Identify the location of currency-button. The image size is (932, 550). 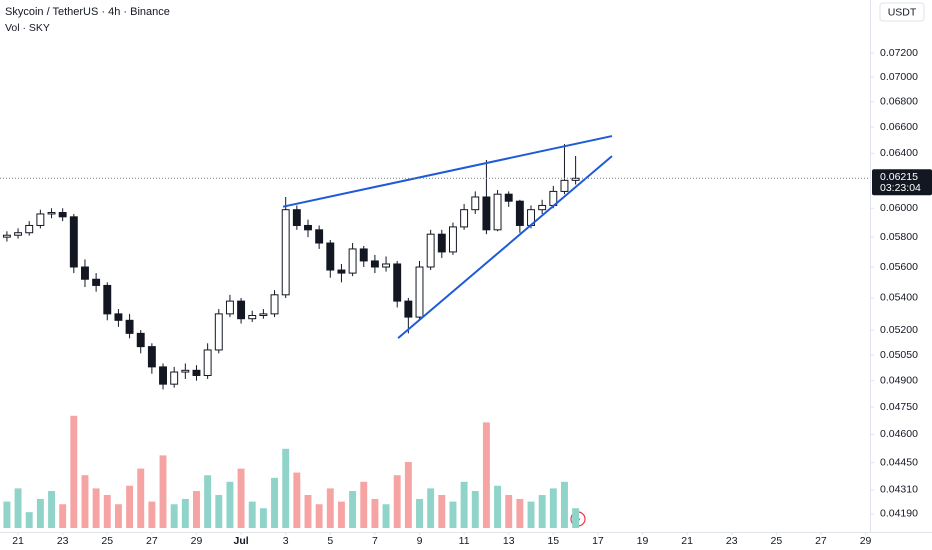
(902, 12).